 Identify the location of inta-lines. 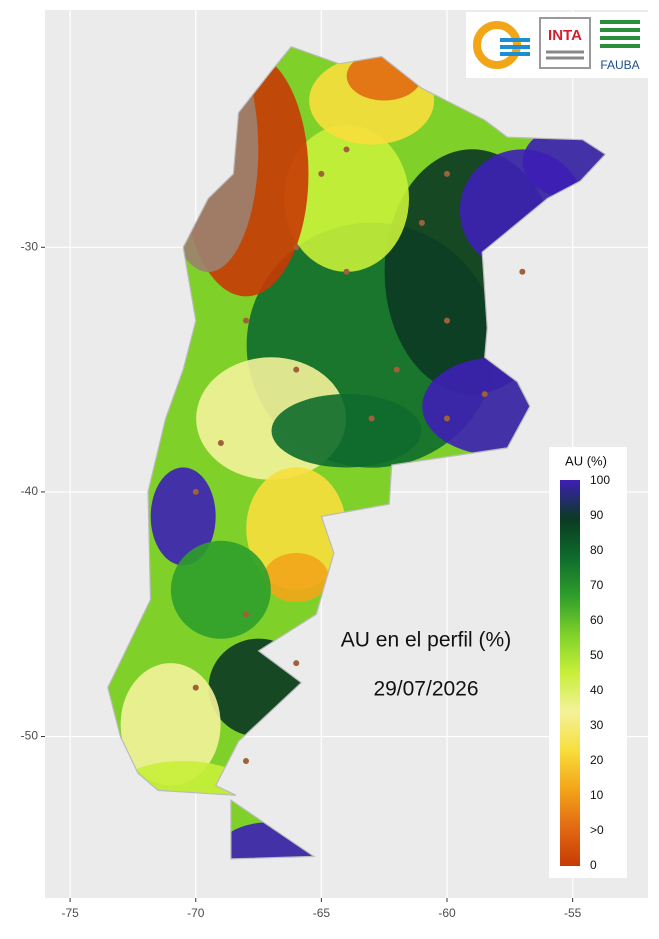
(565, 55).